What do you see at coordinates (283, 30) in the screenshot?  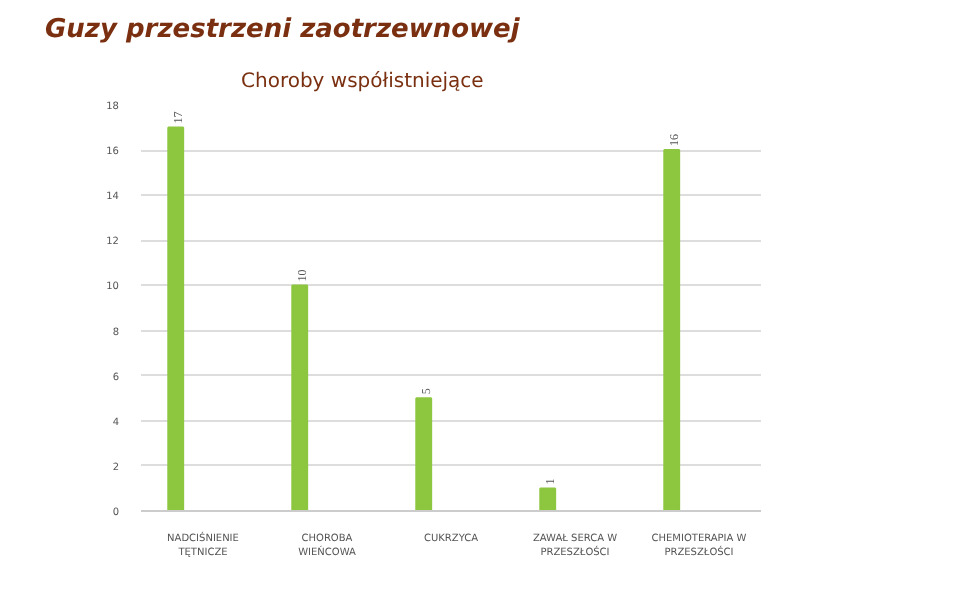 I see `chart-title: Guzy przestrzeni zaotrzewnowej` at bounding box center [283, 30].